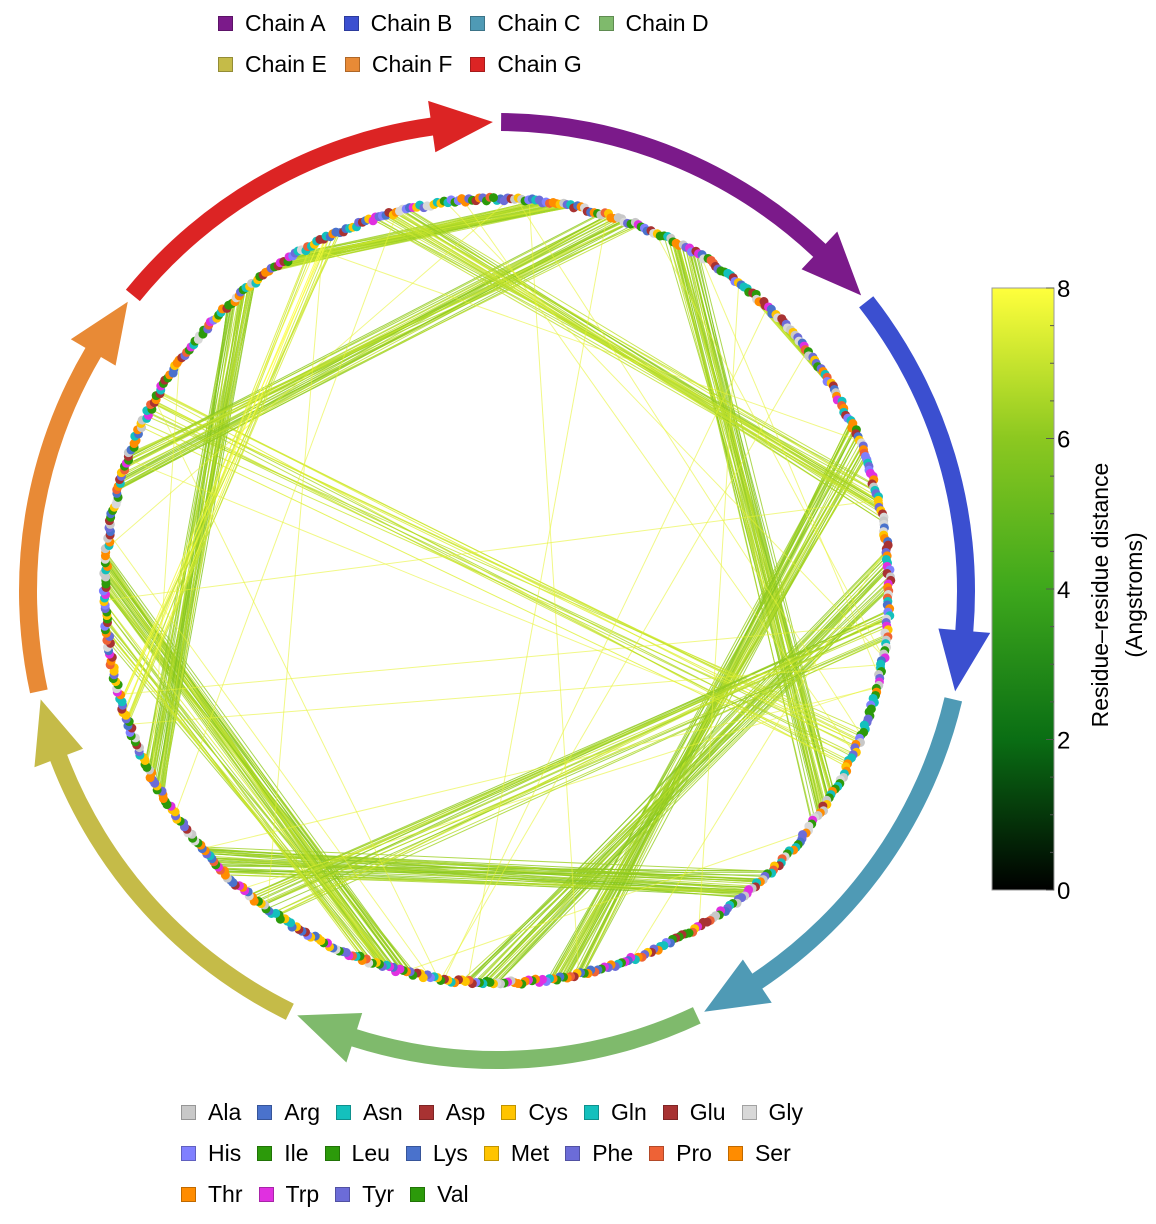 This screenshot has height=1224, width=1156. What do you see at coordinates (1063, 891) in the screenshot?
I see `colorbar-tick-label: 0` at bounding box center [1063, 891].